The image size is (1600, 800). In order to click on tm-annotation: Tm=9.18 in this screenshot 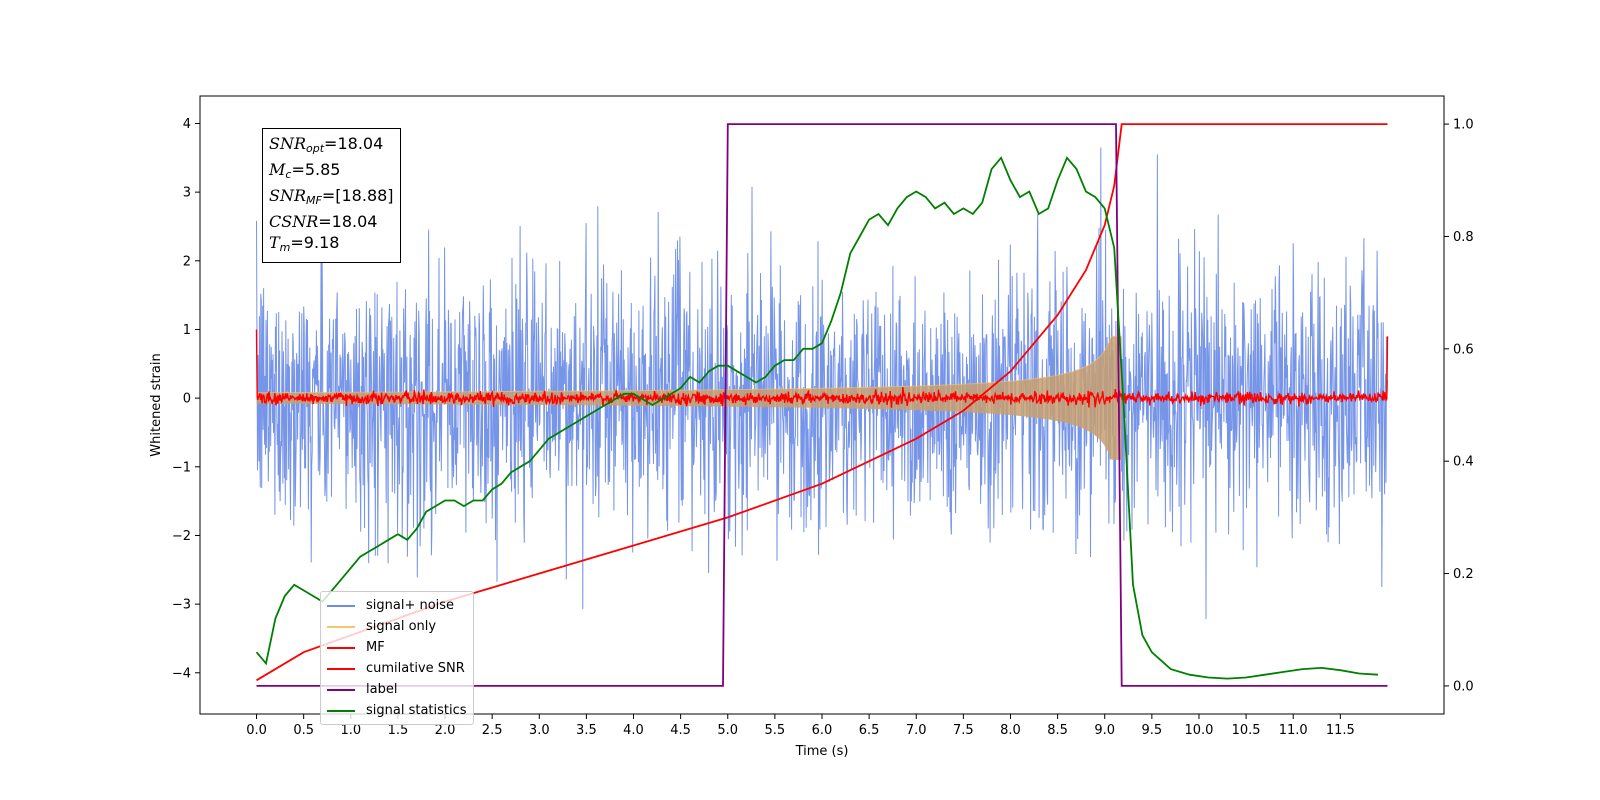, I will do `click(304, 243)`.